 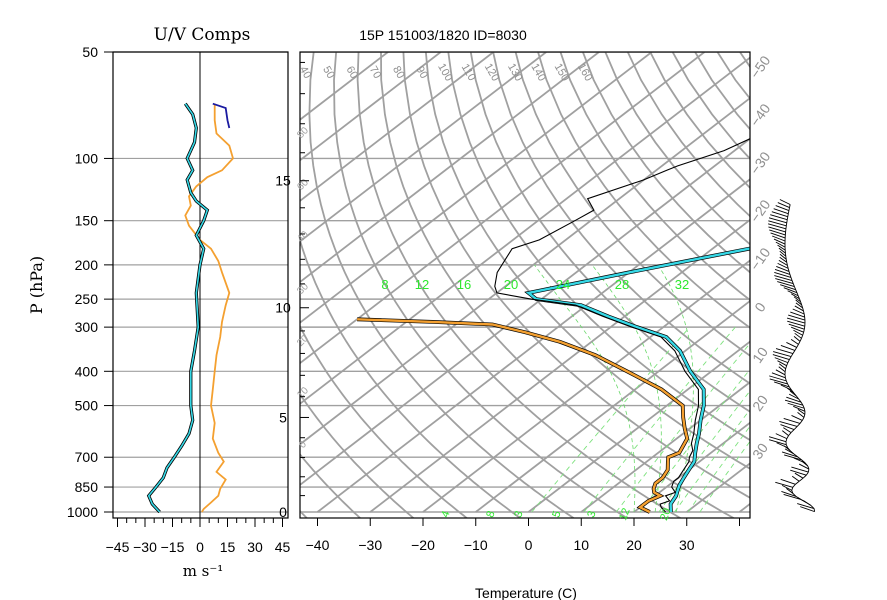 What do you see at coordinates (87, 265) in the screenshot?
I see `uv-ytick-label-200: 200` at bounding box center [87, 265].